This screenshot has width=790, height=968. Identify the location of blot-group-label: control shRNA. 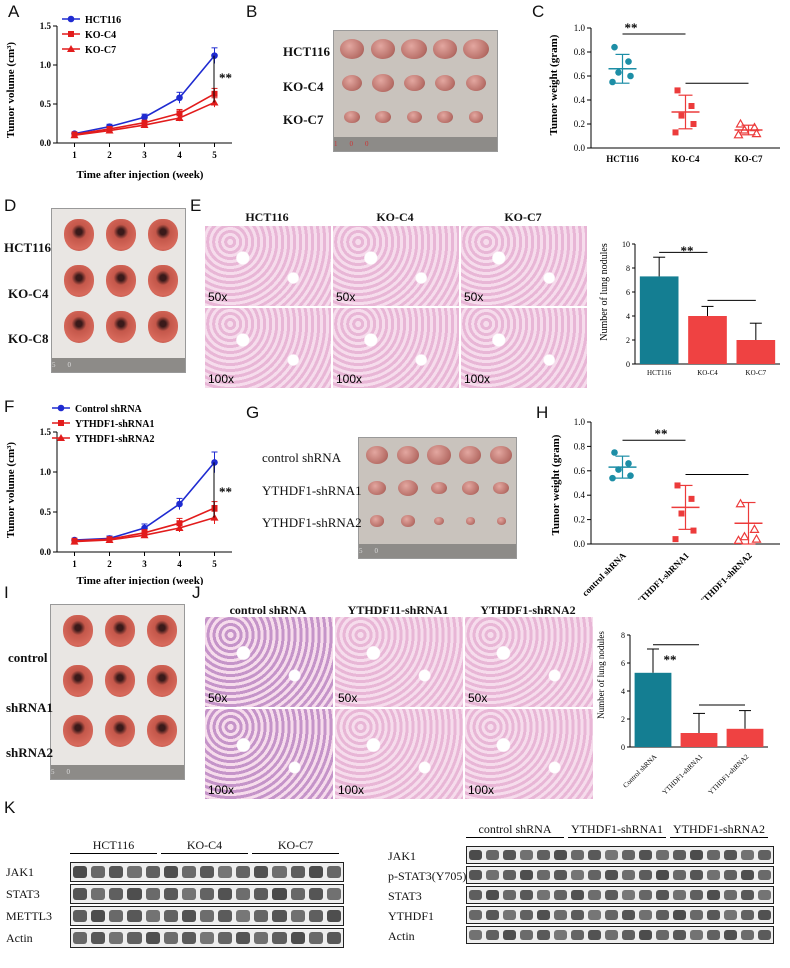
(515, 830).